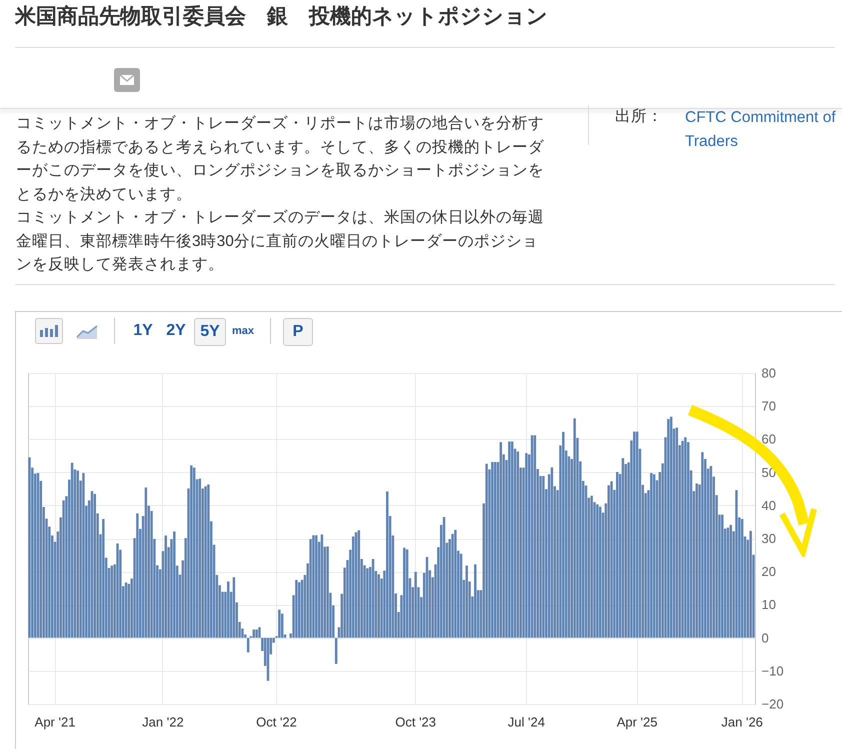  Describe the element at coordinates (761, 130) in the screenshot. I see `text: CFTC Commitment of Traders` at that location.